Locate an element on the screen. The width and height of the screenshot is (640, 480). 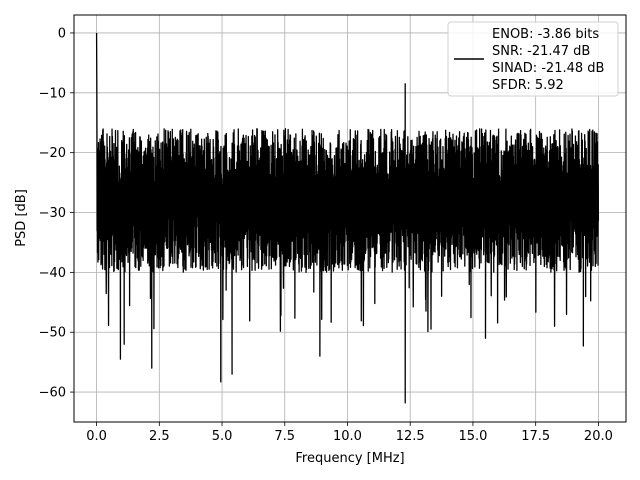
x-tick-label: 17.5 is located at coordinates (535, 436).